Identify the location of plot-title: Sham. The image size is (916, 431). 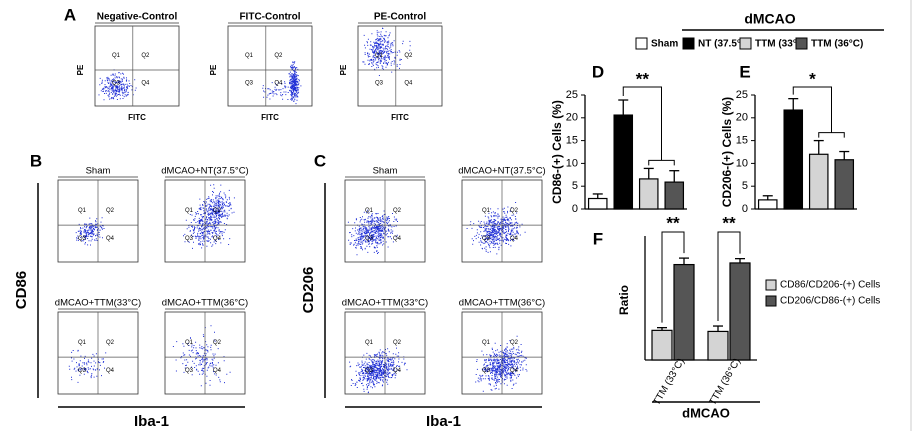
(98, 171).